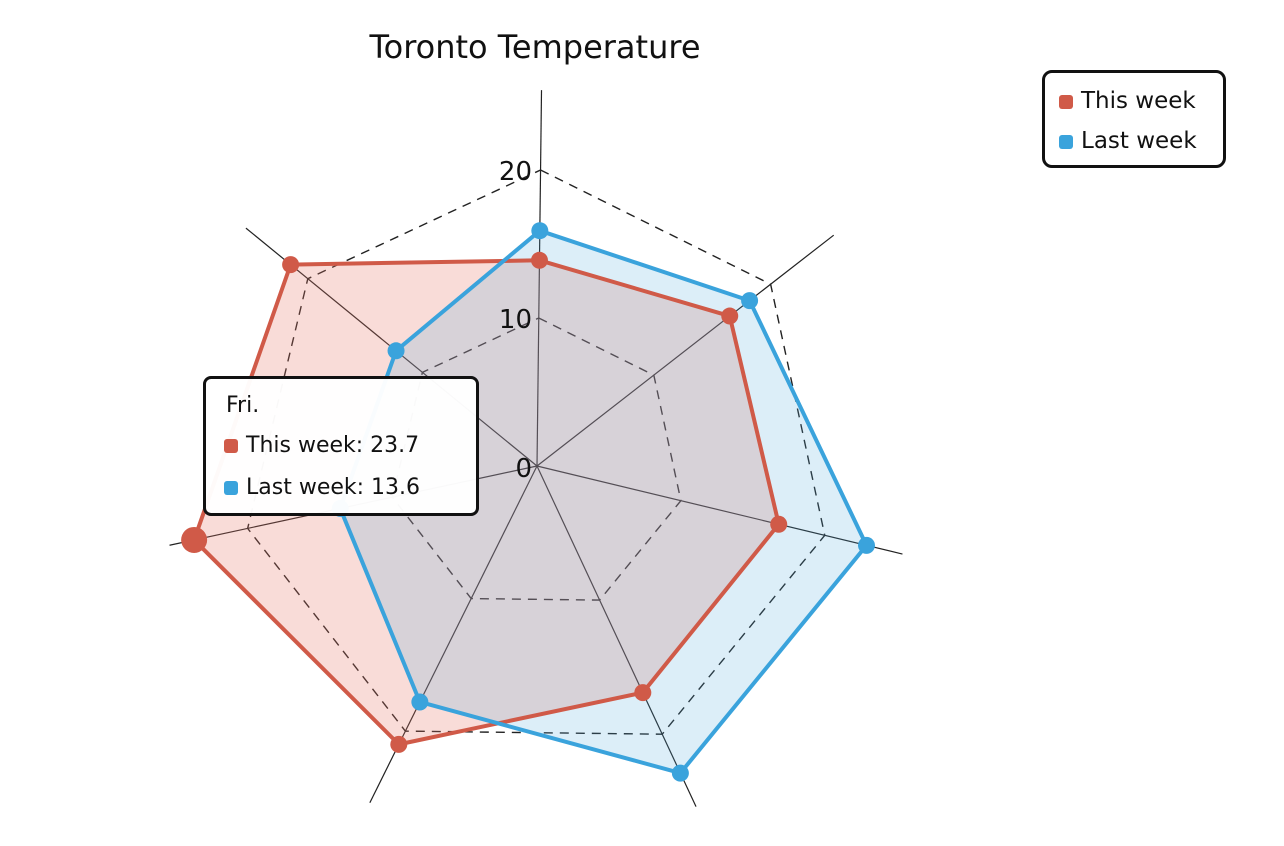  I want to click on tooltip-swatch-last-week, so click(231, 488).